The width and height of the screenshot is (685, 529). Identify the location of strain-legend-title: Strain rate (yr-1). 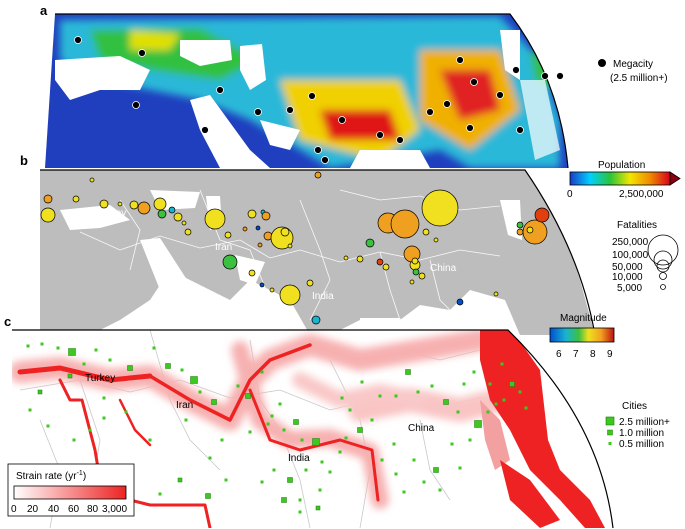
(51, 476).